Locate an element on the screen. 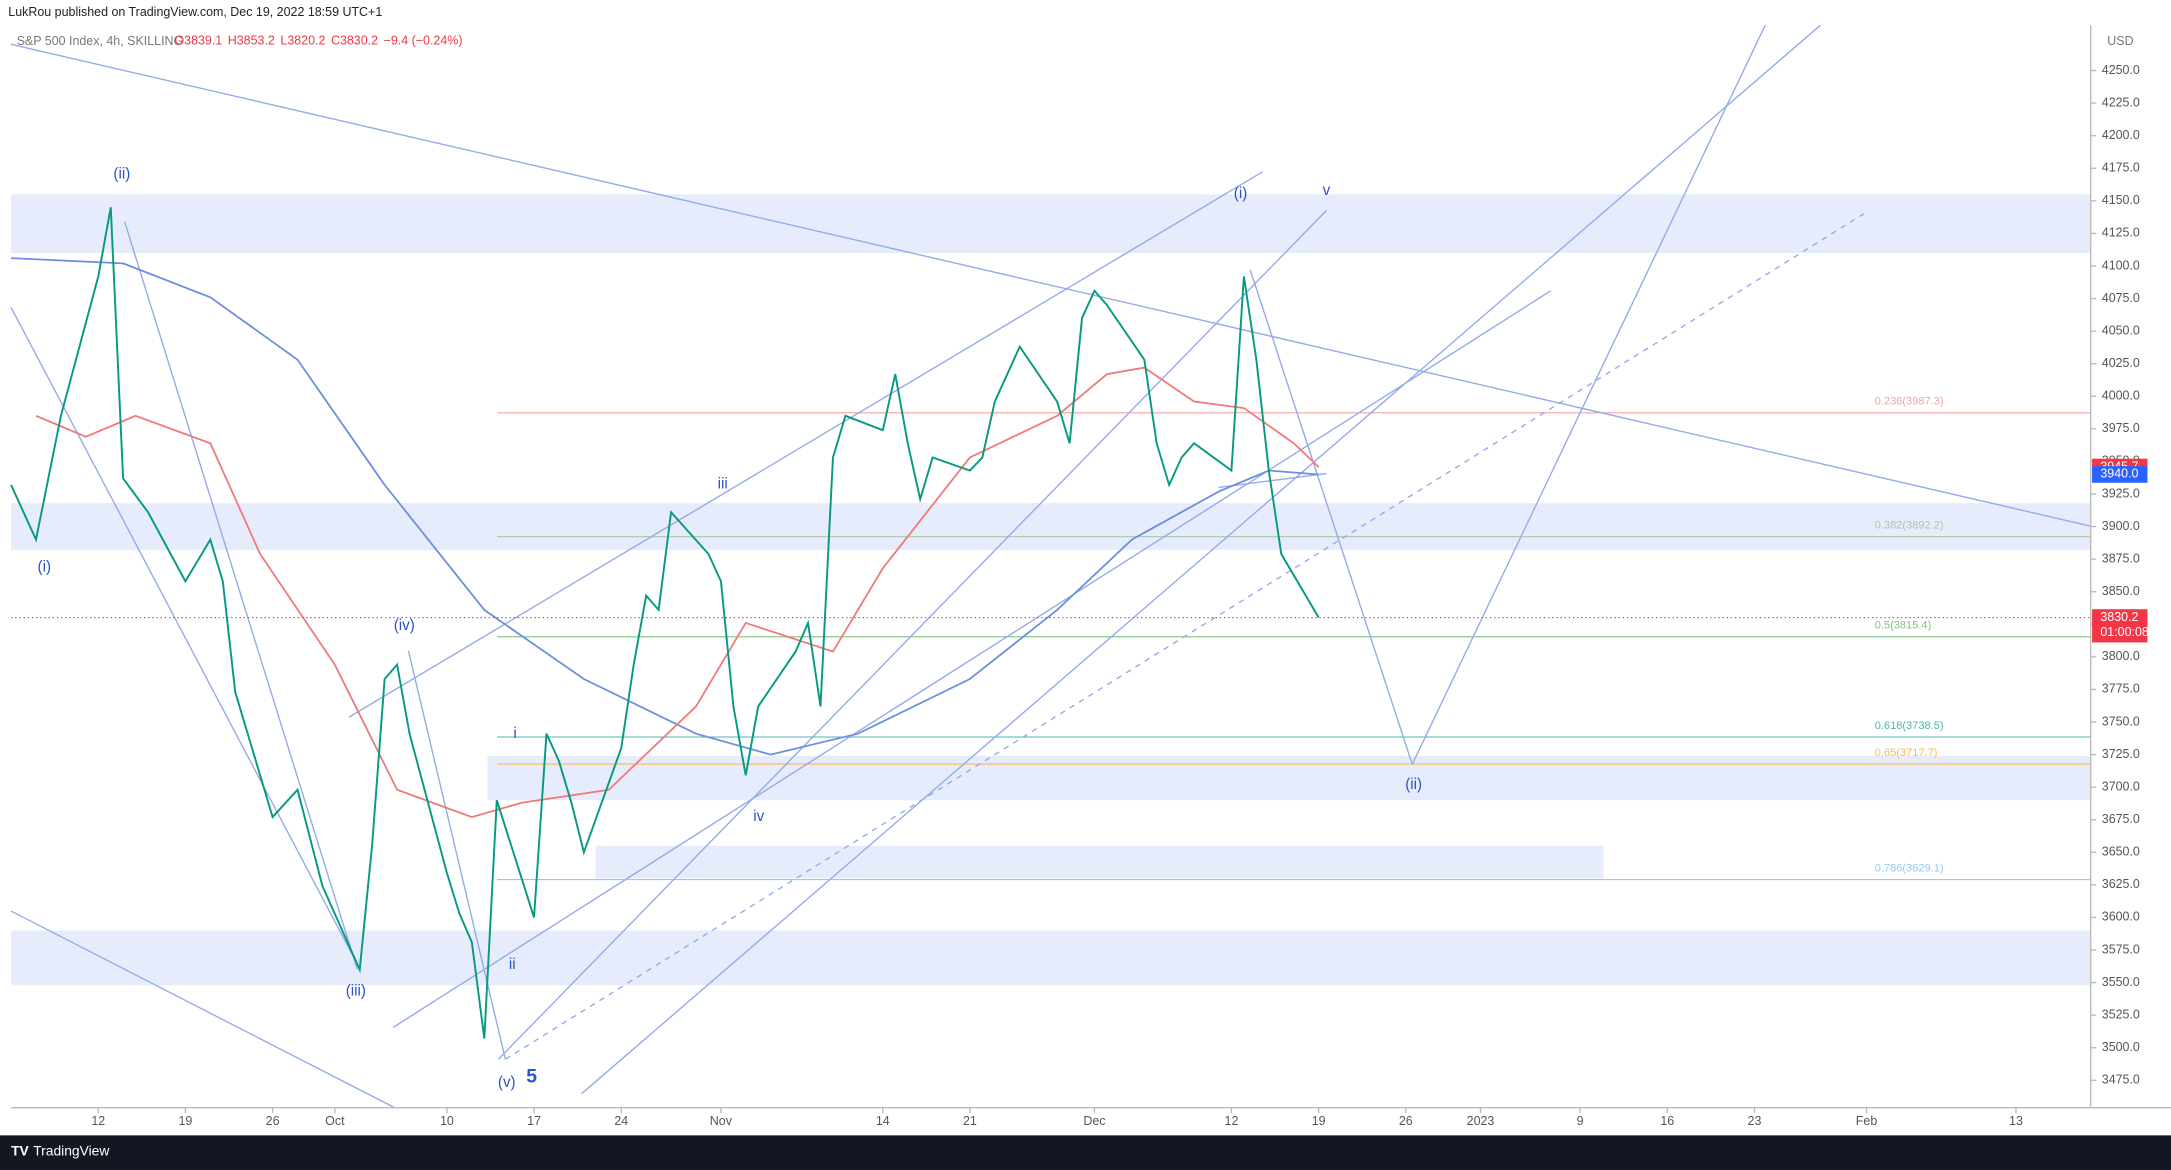  y-tick-label: 3525.0 is located at coordinates (2121, 1014).